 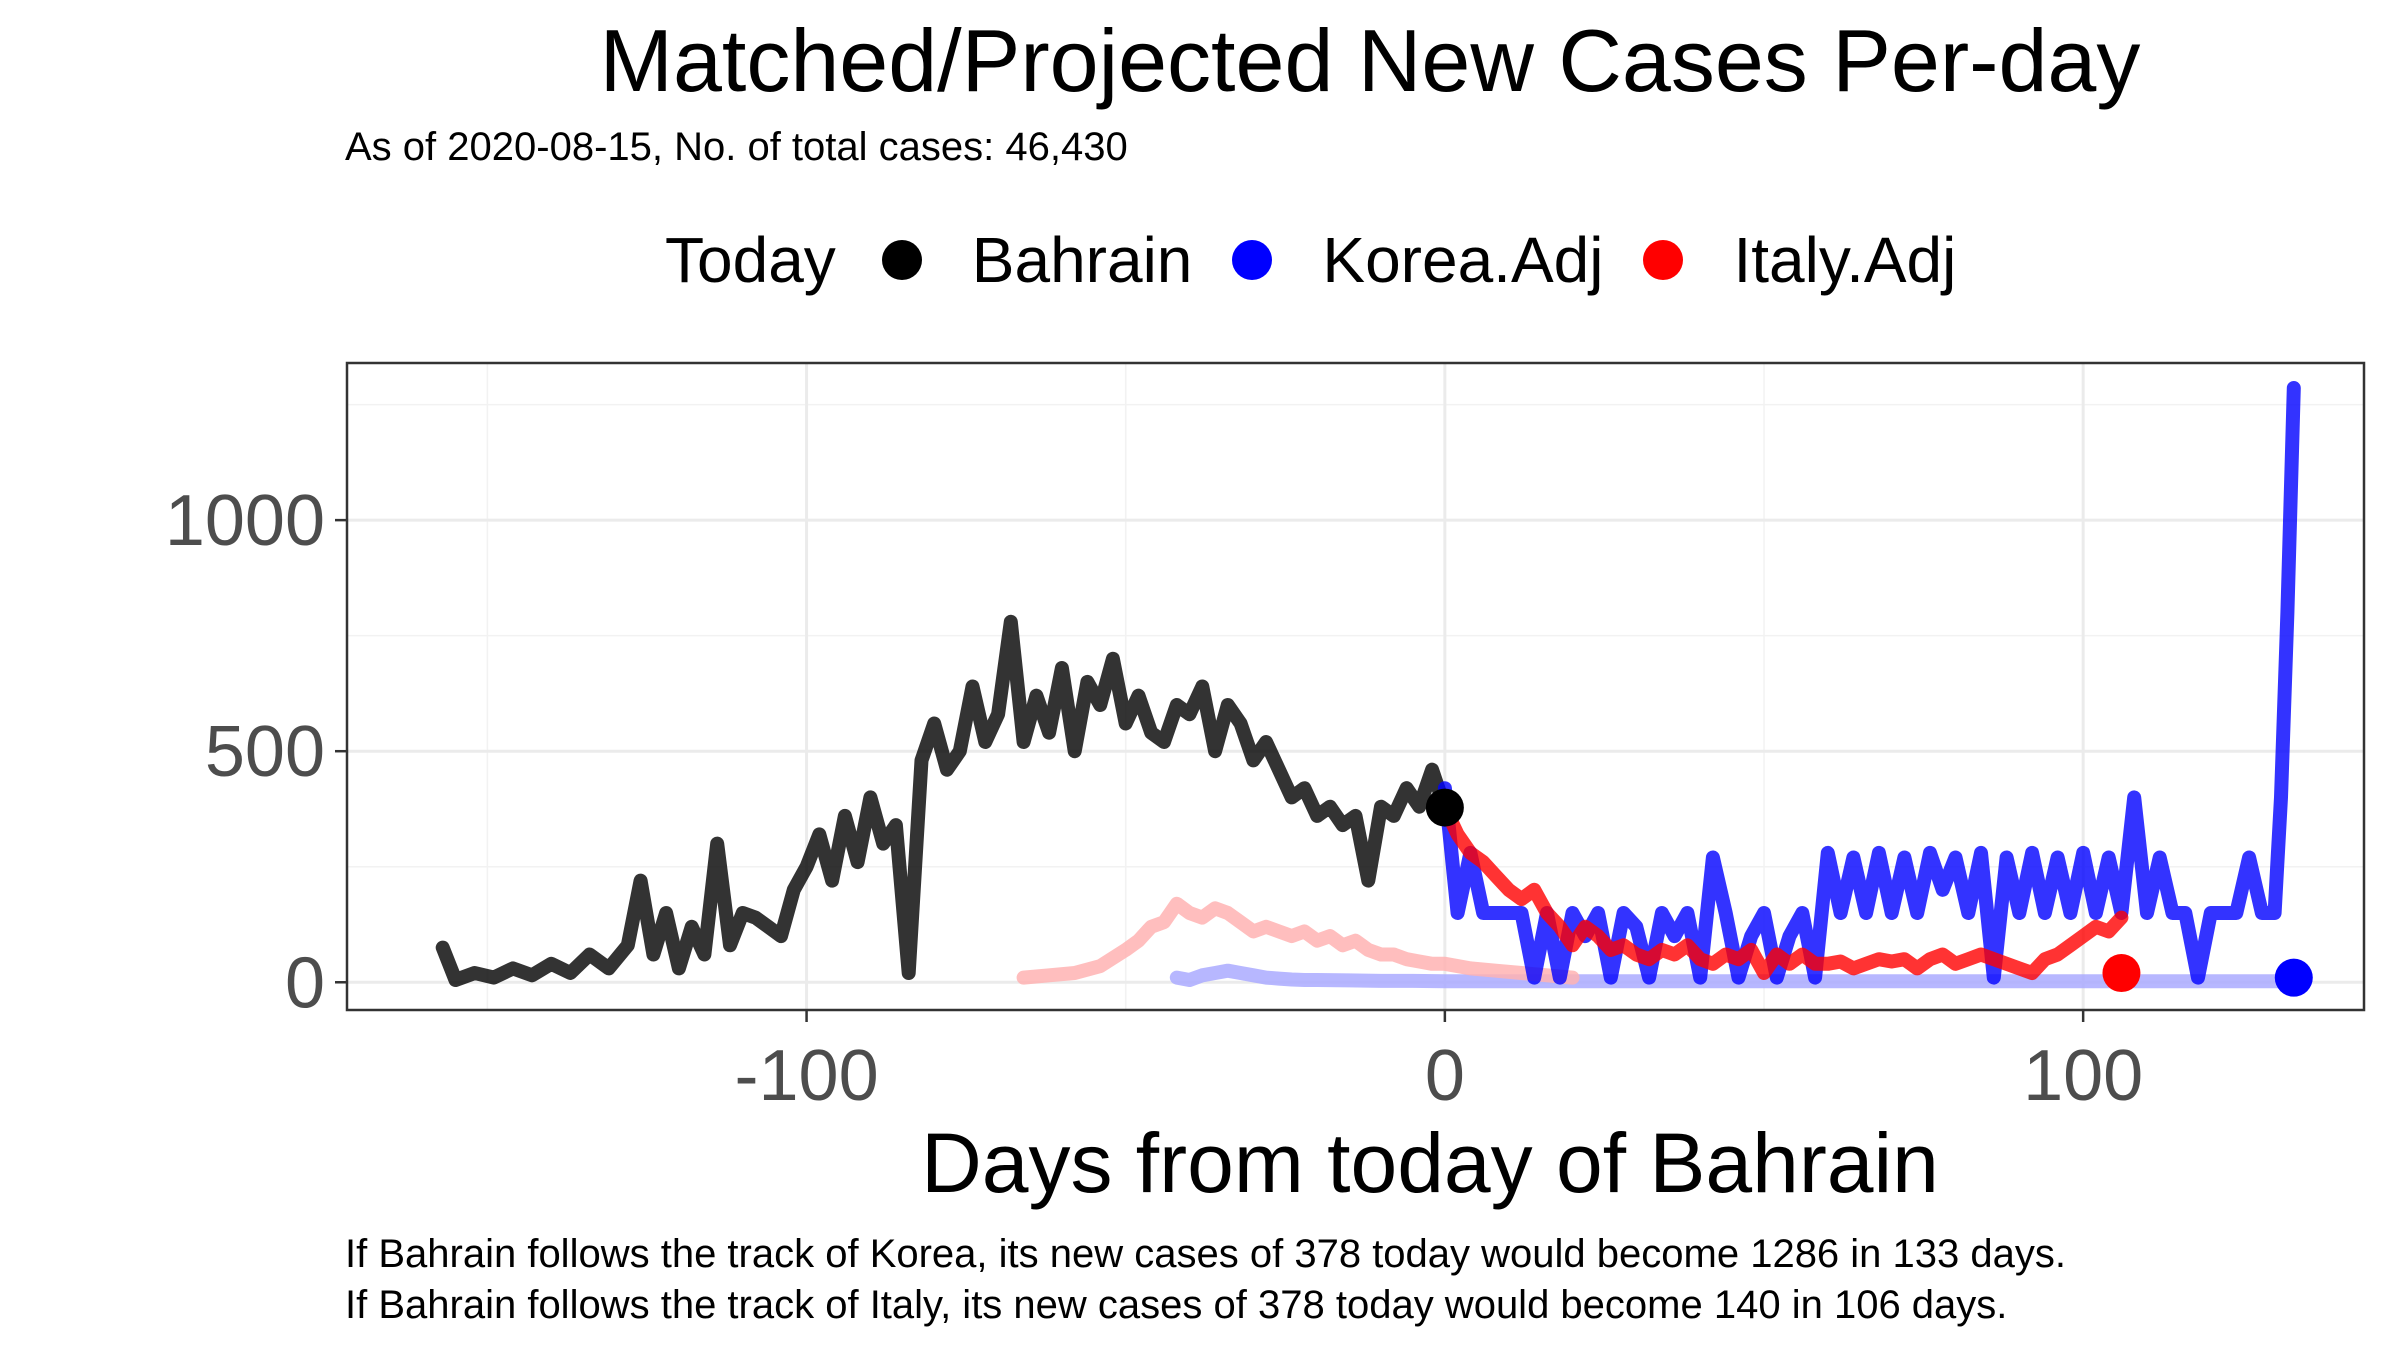 I want to click on points-layer, so click(x=1869, y=892).